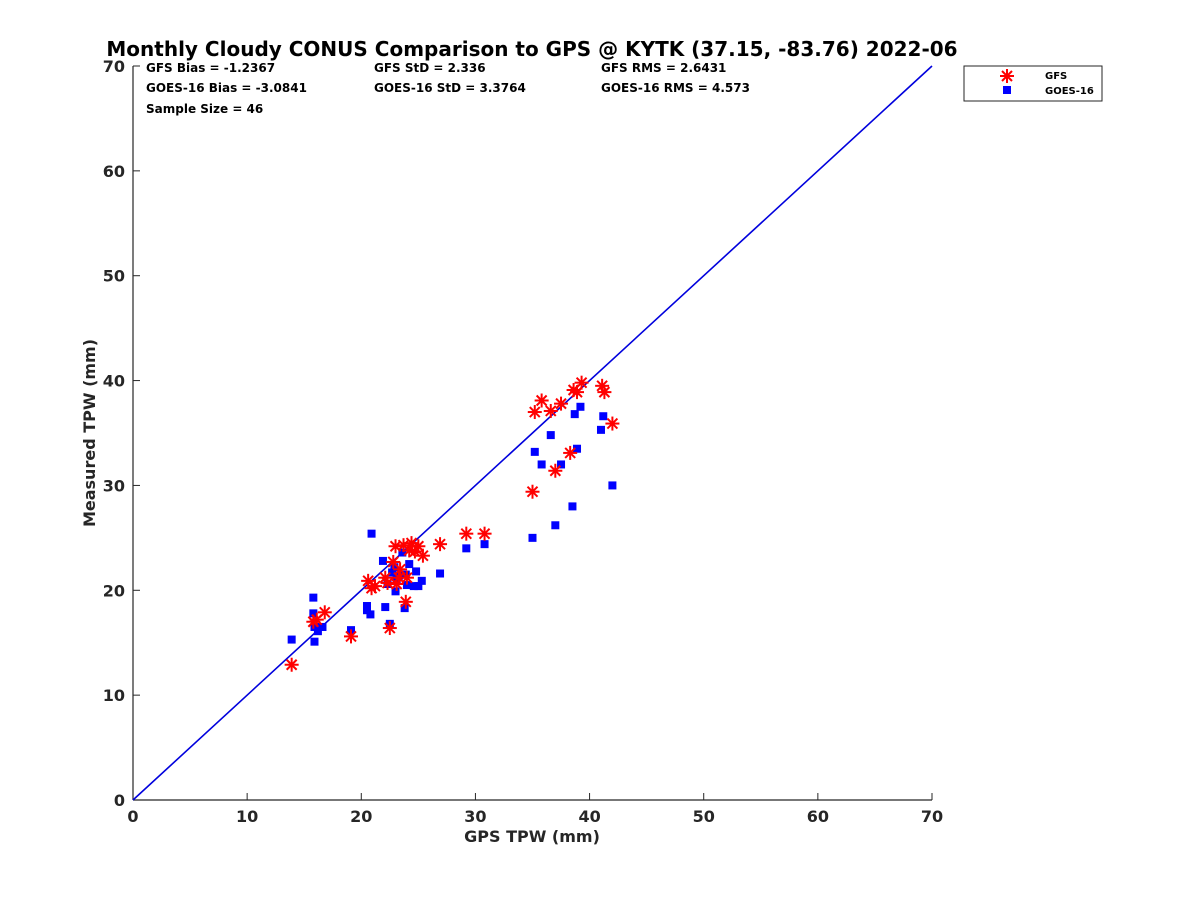  I want to click on y-tick-label: 50, so click(114, 276).